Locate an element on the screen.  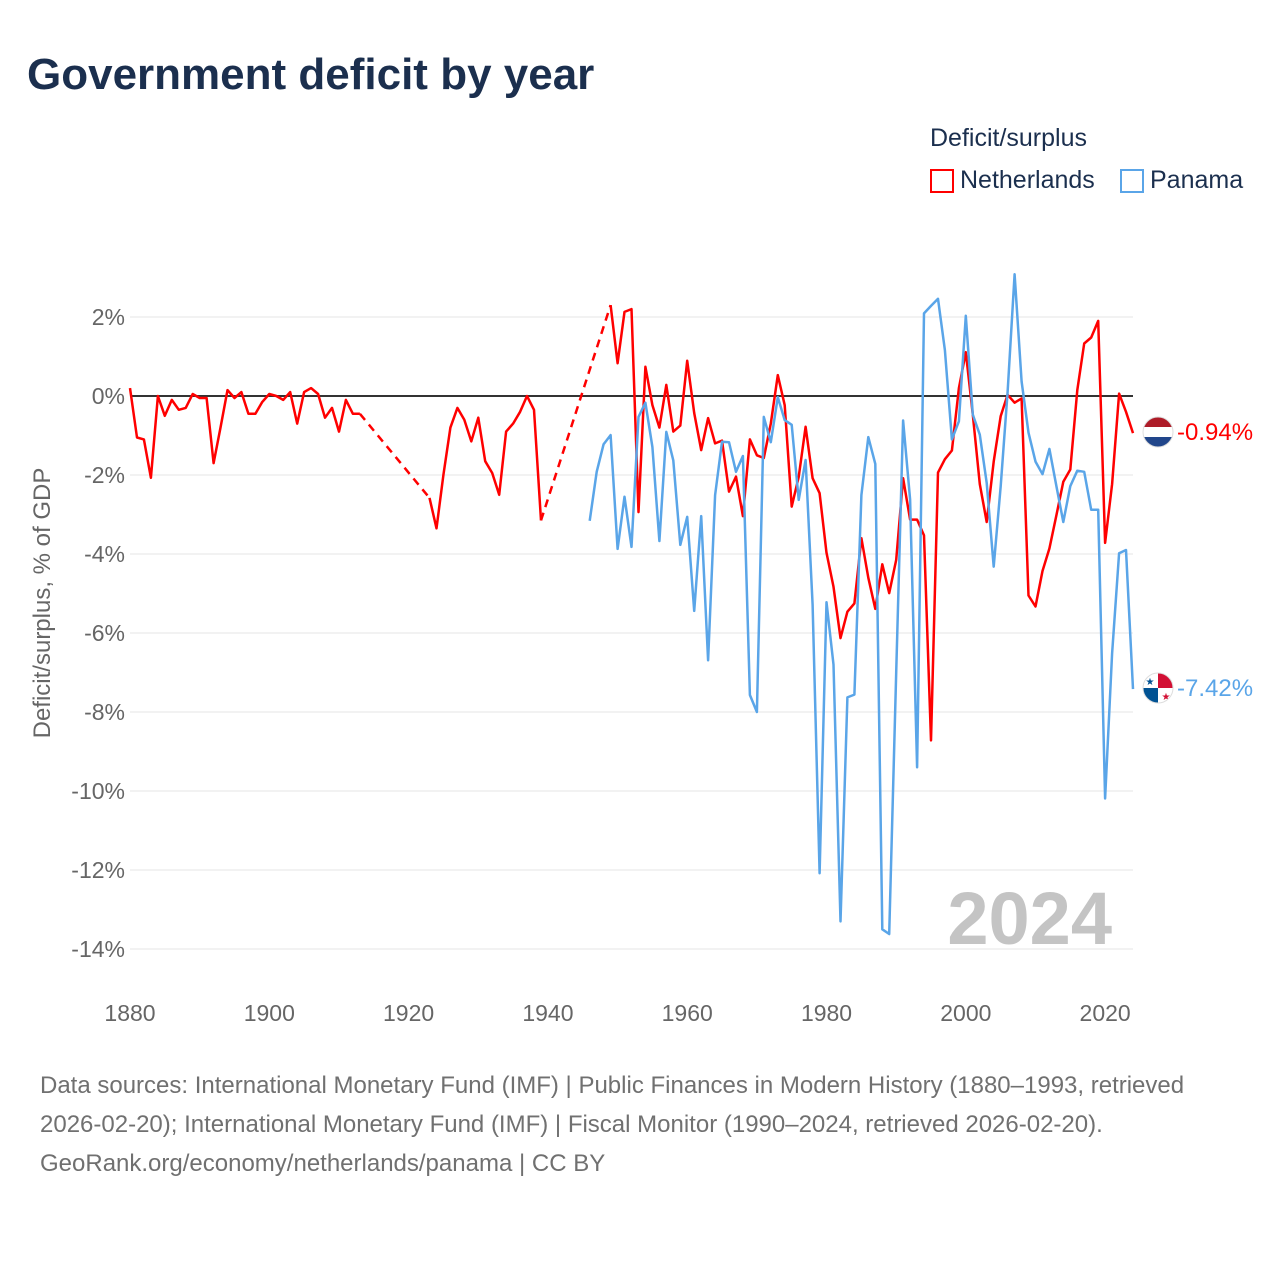
end-label-panama: -7.42% is located at coordinates (1215, 688).